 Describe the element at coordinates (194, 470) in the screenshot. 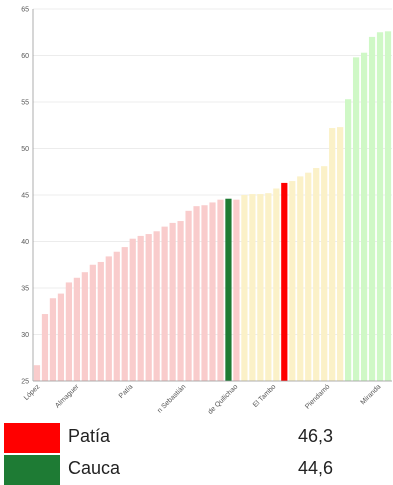

I see `legend-item-cauca: Cauca 44,6` at that location.